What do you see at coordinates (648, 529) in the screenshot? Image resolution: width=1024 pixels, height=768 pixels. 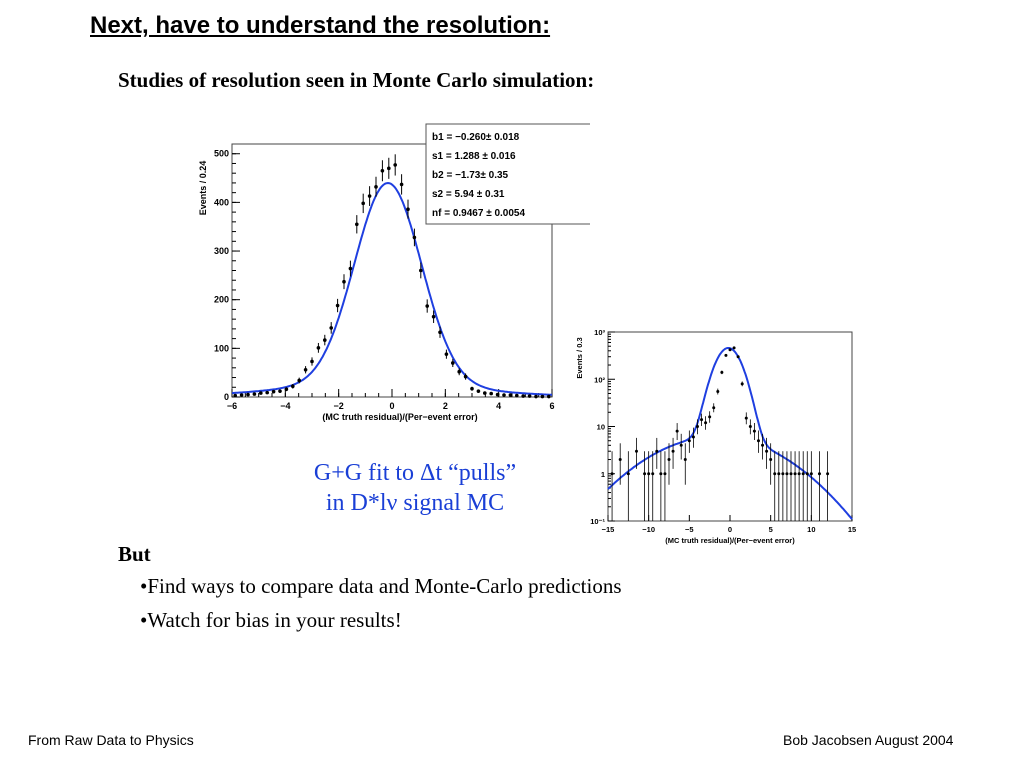 I see `x-tick-label: −10` at bounding box center [648, 529].